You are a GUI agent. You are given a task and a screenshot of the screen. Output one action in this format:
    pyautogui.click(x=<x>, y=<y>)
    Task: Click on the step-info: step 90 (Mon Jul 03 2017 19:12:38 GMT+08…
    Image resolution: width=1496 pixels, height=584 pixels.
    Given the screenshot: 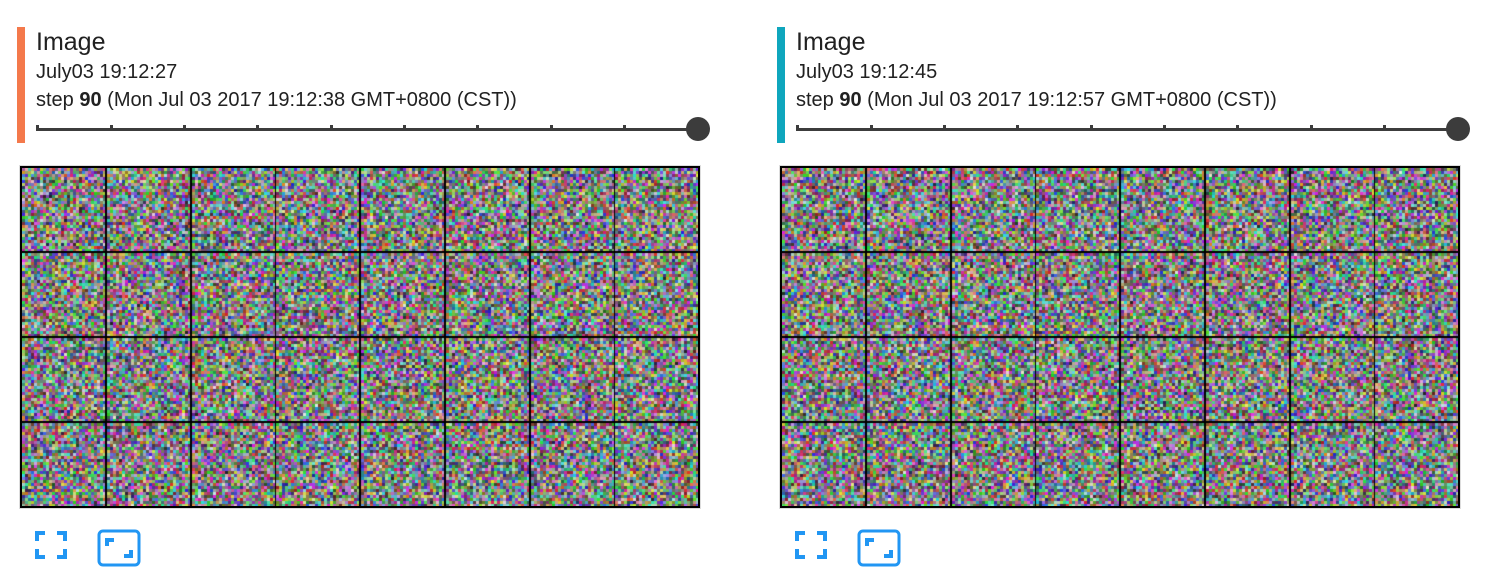 What is the action you would take?
    pyautogui.click(x=276, y=100)
    